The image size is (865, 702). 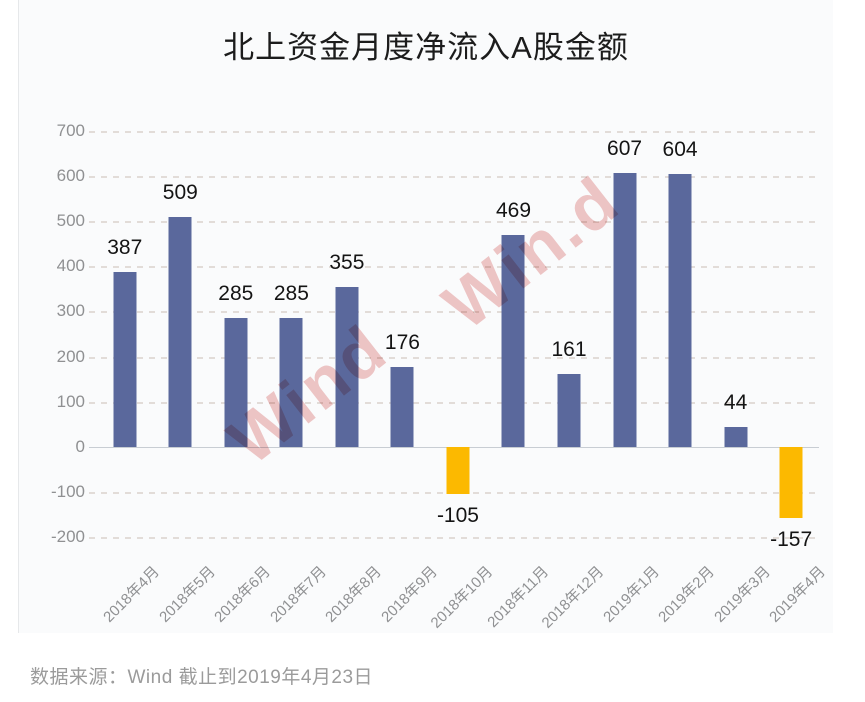 What do you see at coordinates (70, 221) in the screenshot?
I see `y-axis-tick-label: 500` at bounding box center [70, 221].